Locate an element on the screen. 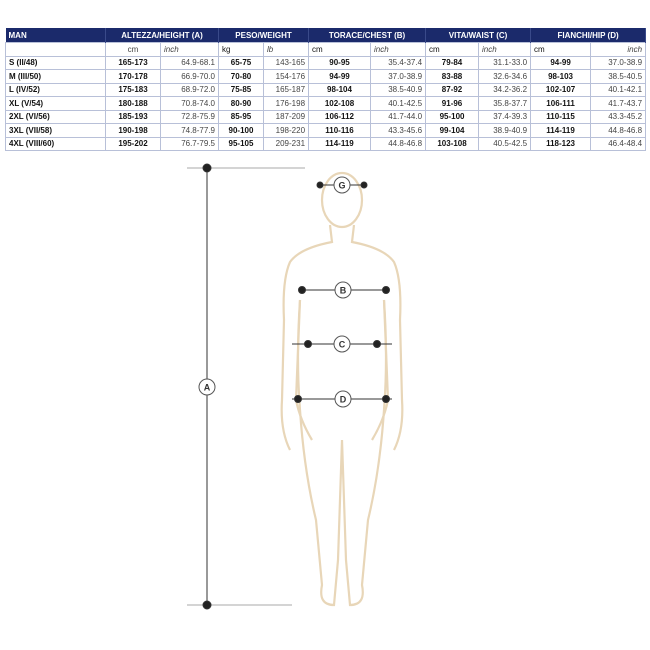 Image resolution: width=650 pixels, height=650 pixels. size-value: 209-231 is located at coordinates (286, 143).